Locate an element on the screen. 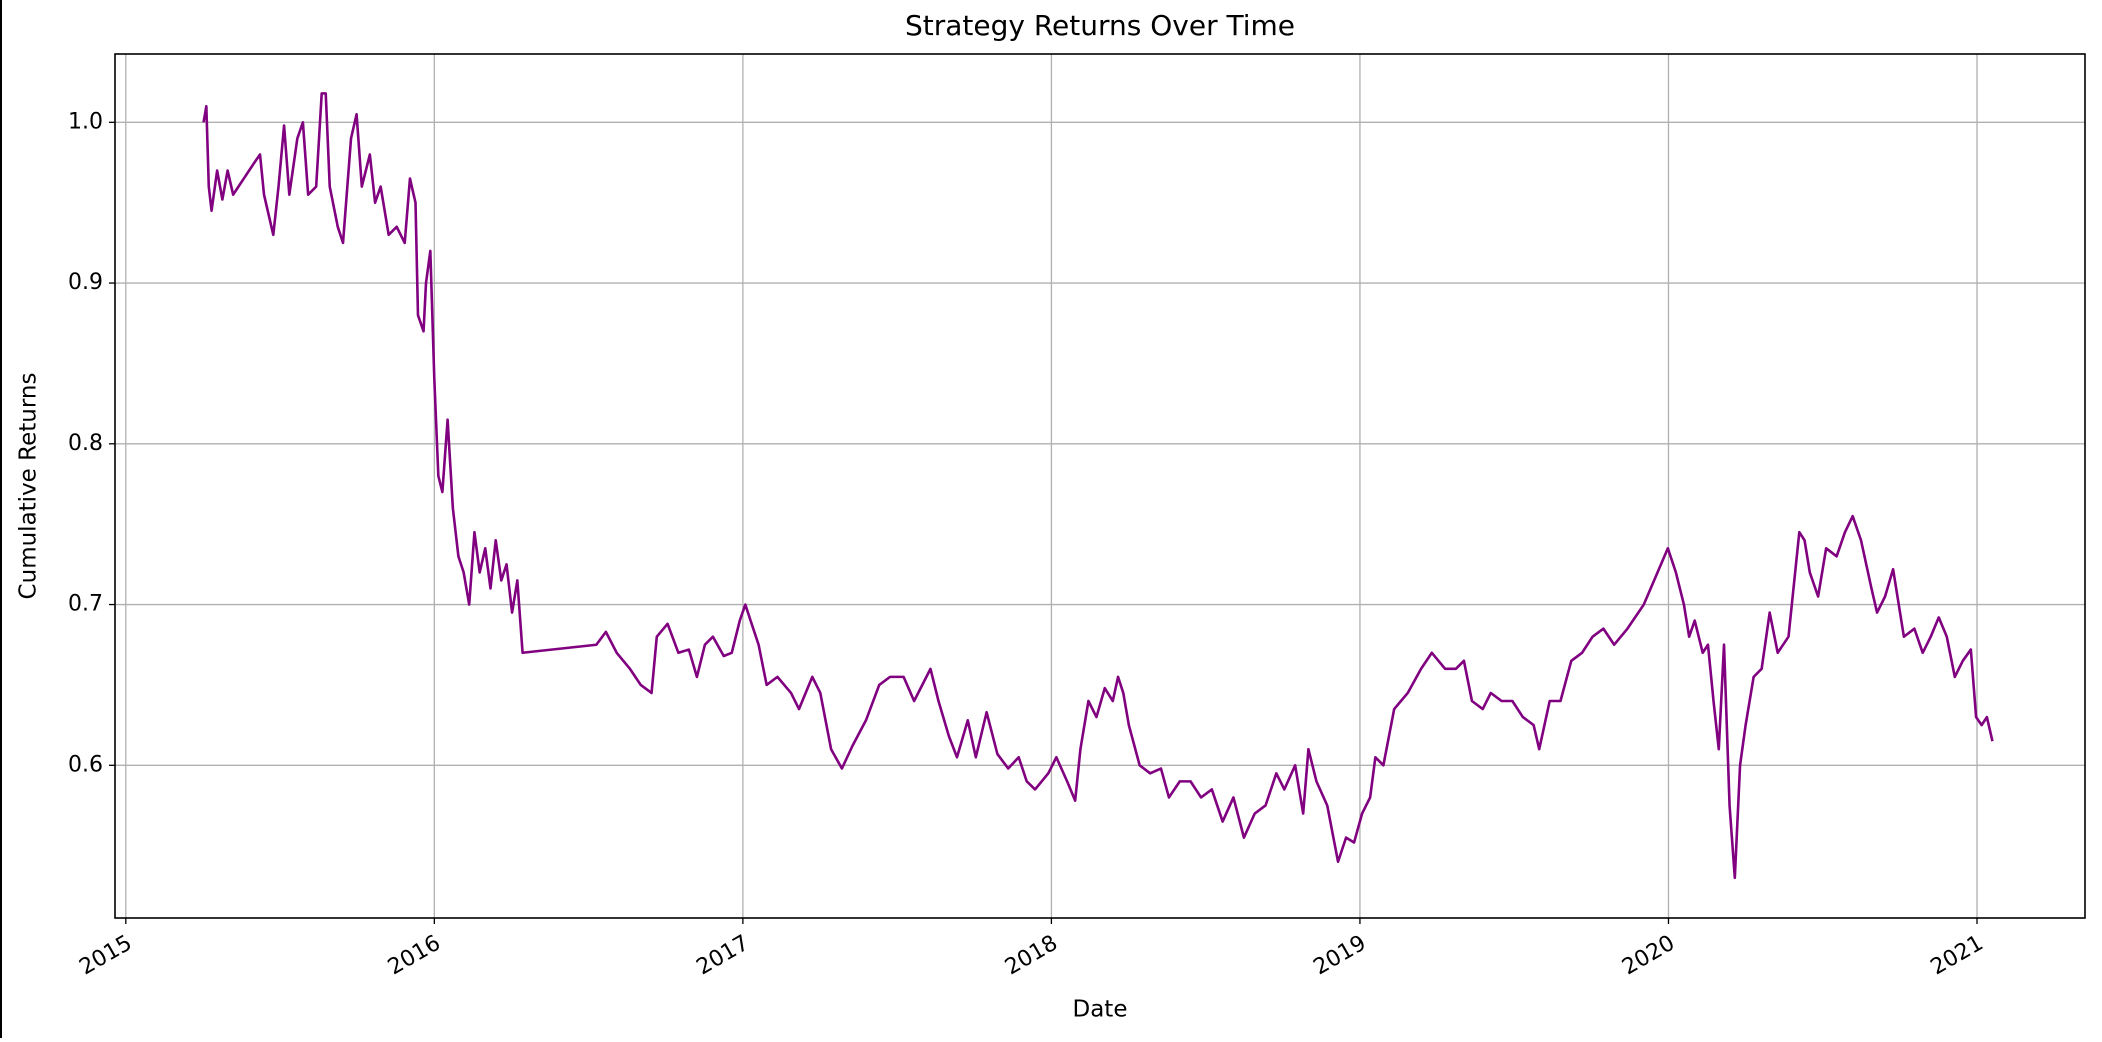  chart-title: Strategy Returns Over Time is located at coordinates (1100, 25).